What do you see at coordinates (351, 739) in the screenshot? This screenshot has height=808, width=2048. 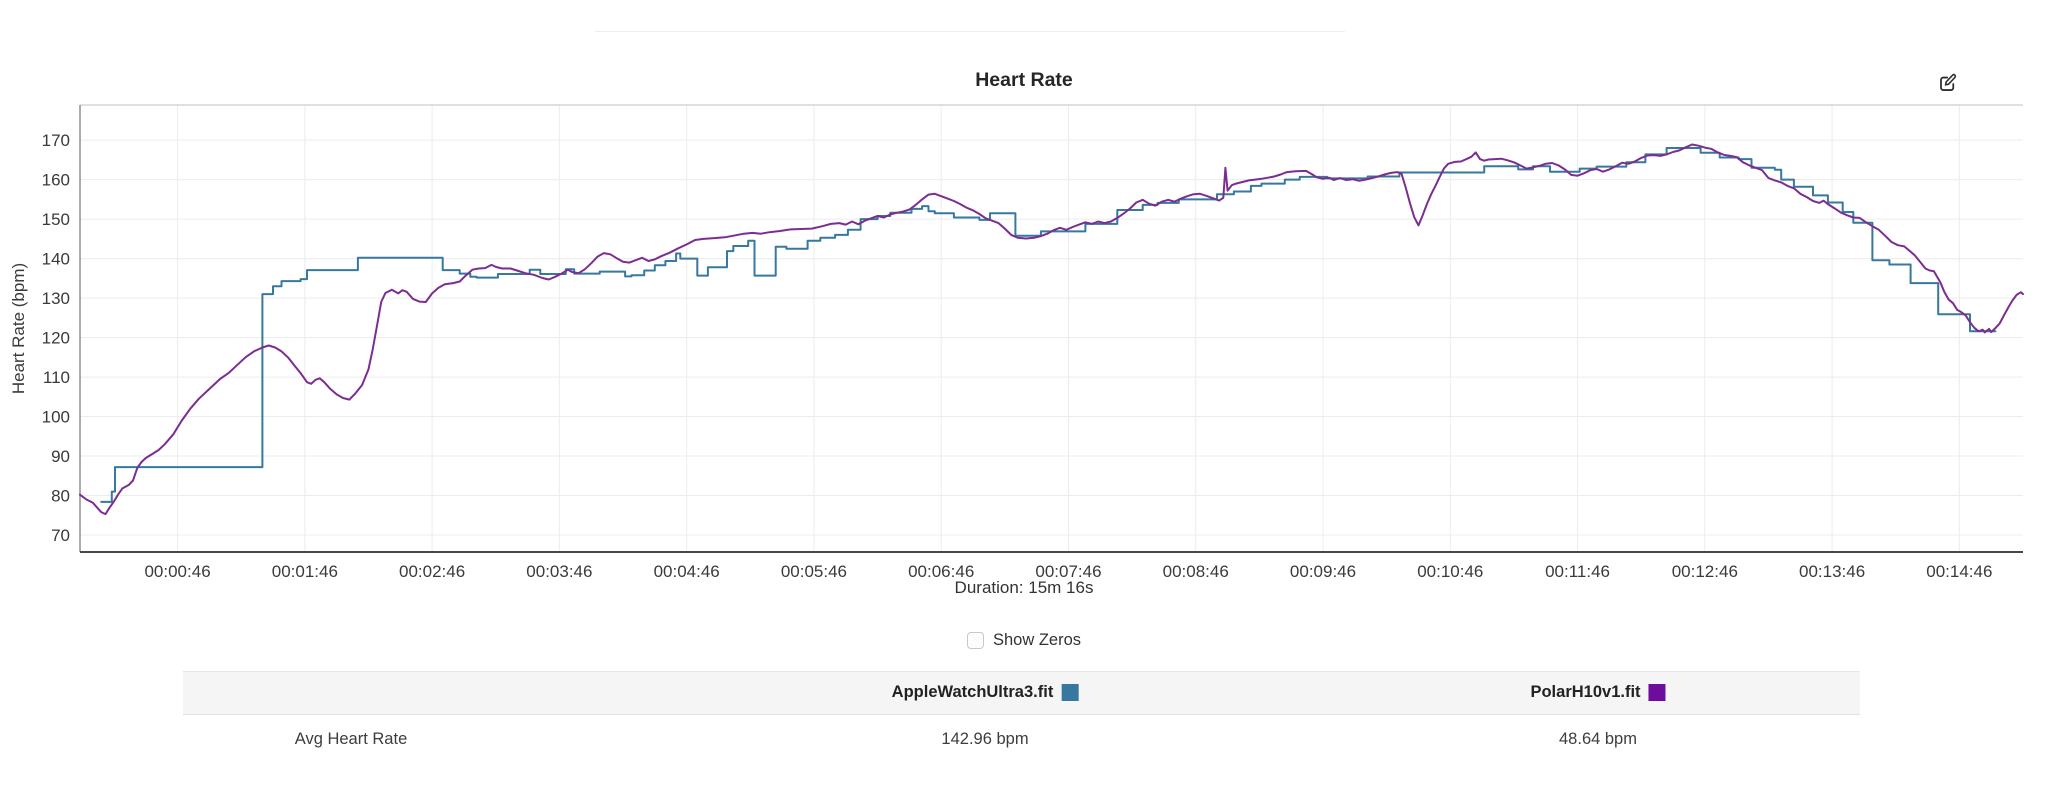 I see `metric-label: Avg Heart Rate` at bounding box center [351, 739].